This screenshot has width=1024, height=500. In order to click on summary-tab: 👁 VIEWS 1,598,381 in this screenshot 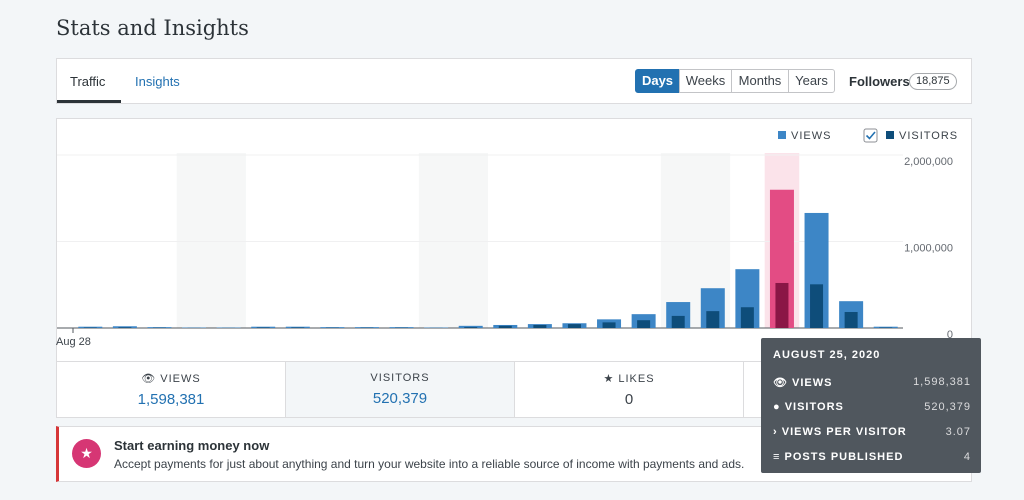, I will do `click(171, 389)`.